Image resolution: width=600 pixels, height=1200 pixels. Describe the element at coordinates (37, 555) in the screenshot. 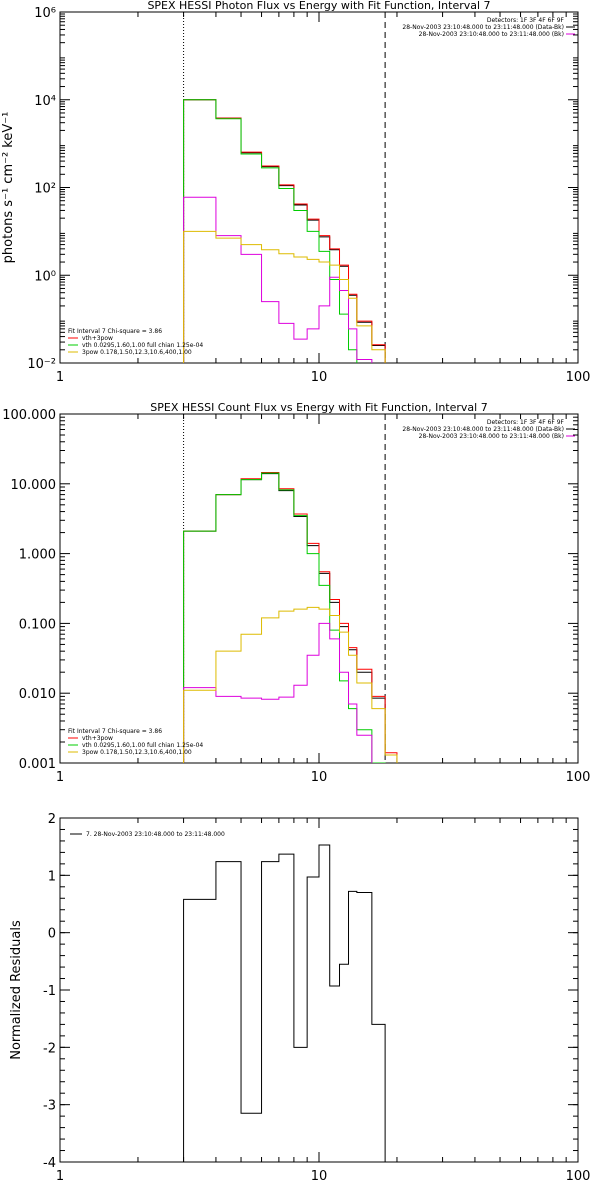

I see `y-tick-label: 1.000` at that location.